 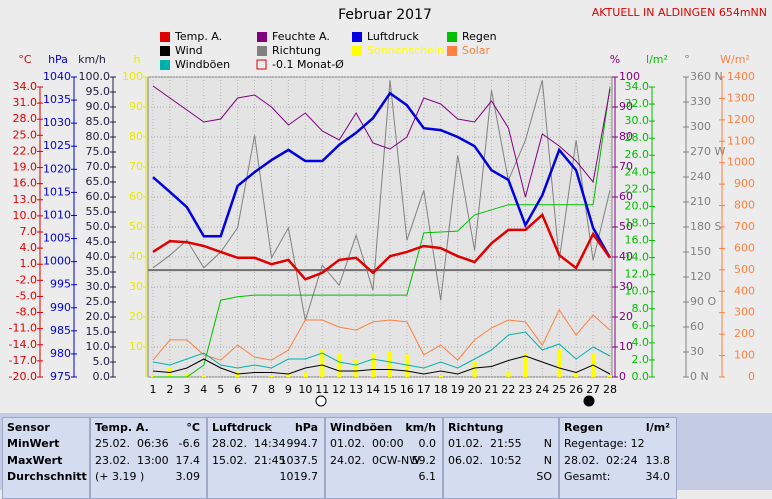 I want to click on y-tick-label: 95.0, so click(x=98, y=91).